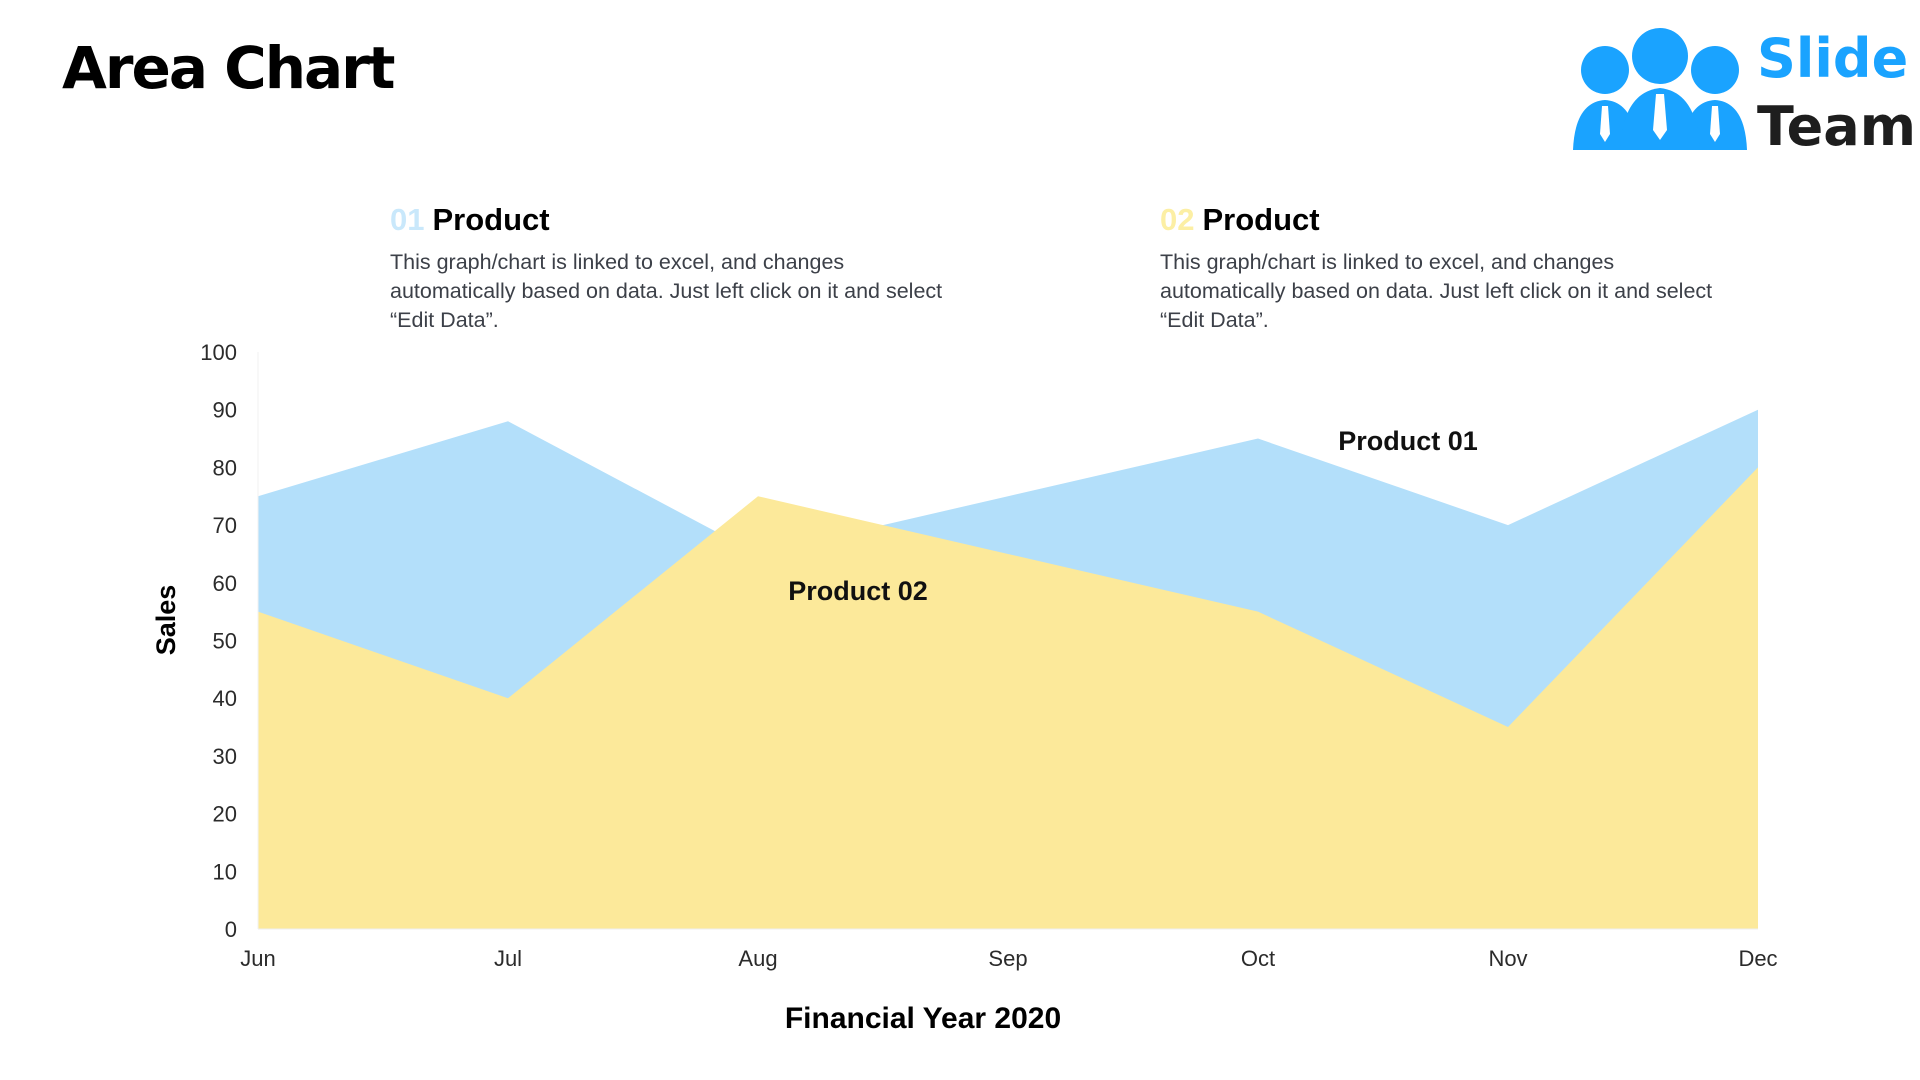 The height and width of the screenshot is (1080, 1920). What do you see at coordinates (225, 698) in the screenshot?
I see `y-tick-label: 40` at bounding box center [225, 698].